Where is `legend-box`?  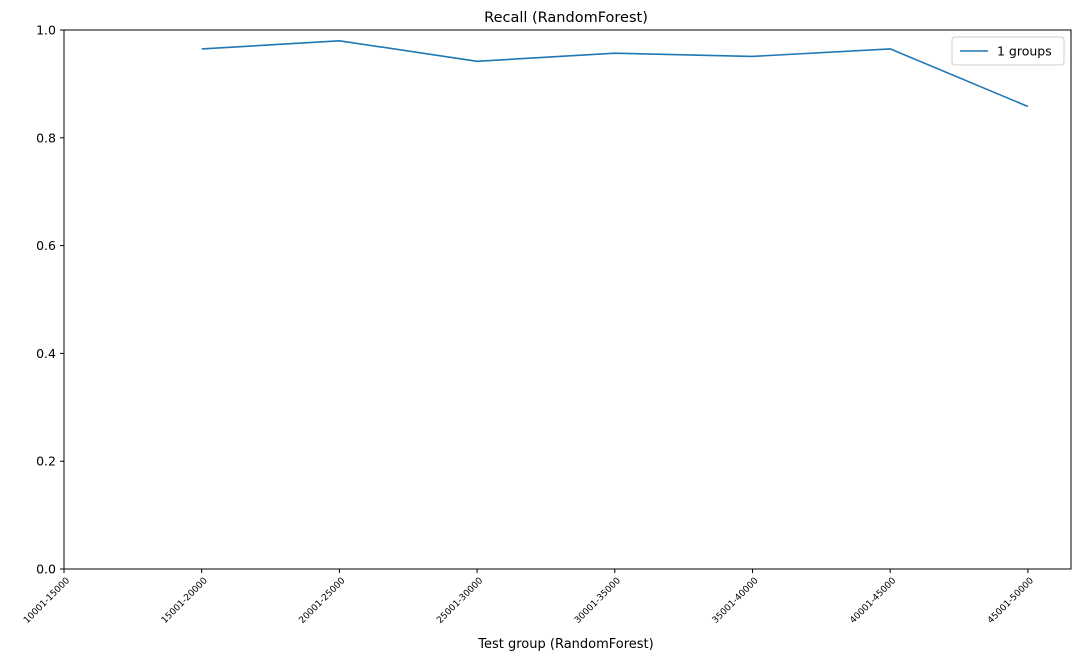
legend-box is located at coordinates (1008, 51).